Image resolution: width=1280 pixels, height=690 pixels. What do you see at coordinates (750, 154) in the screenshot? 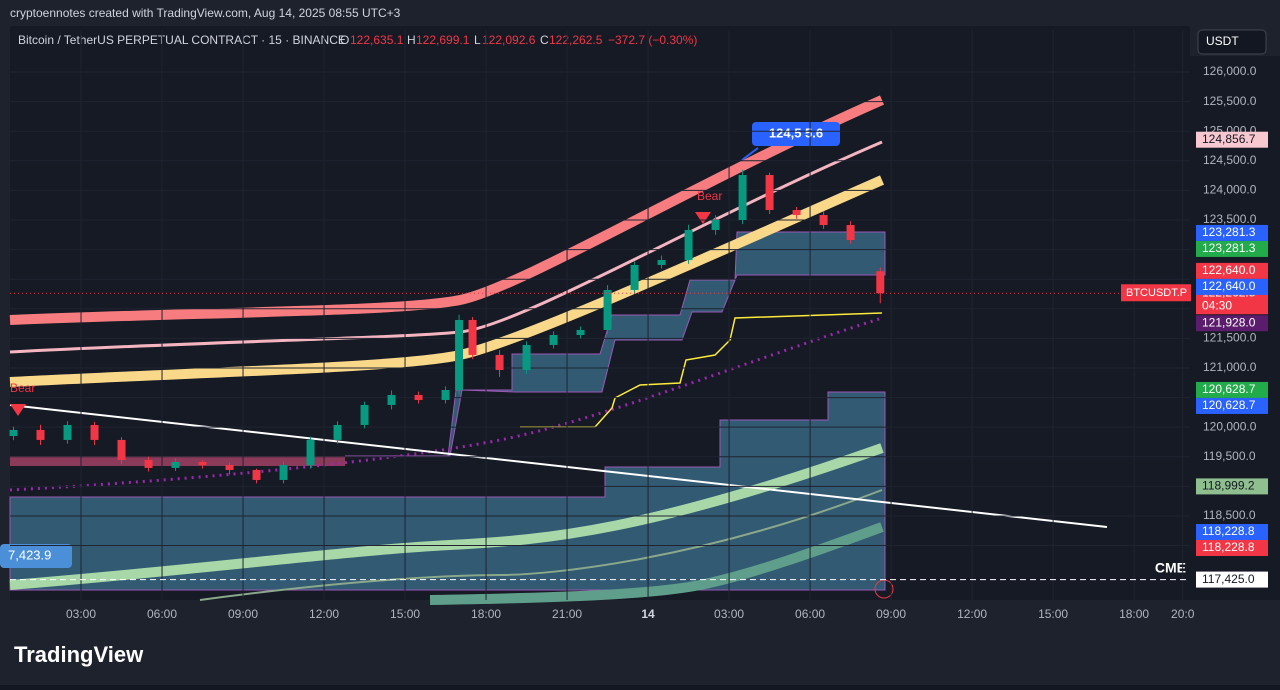
I see `callout-pointer` at bounding box center [750, 154].